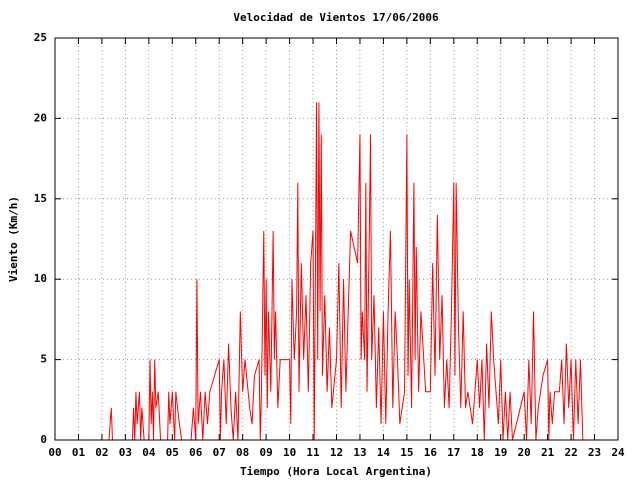 The width and height of the screenshot is (640, 480). Describe the element at coordinates (524, 452) in the screenshot. I see `x-tick-label: 20` at that location.